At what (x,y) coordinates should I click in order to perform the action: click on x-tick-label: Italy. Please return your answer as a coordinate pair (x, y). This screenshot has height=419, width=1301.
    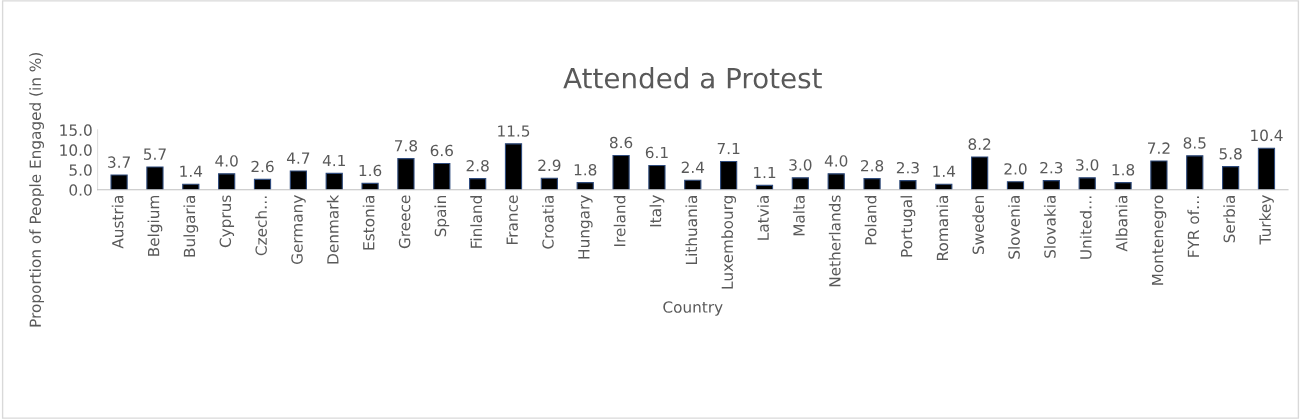
    Looking at the image, I should click on (657, 211).